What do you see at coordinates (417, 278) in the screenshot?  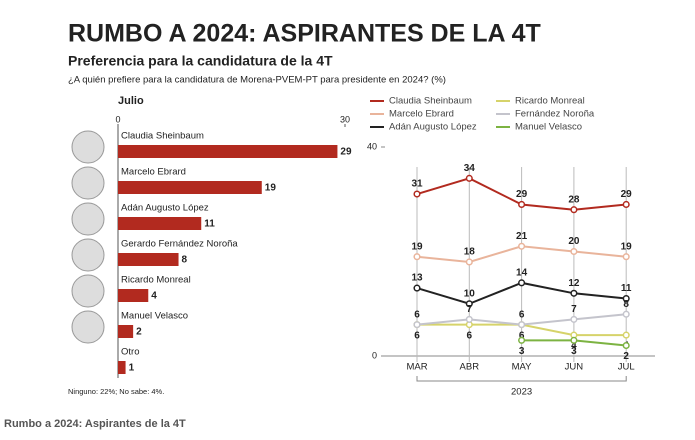 I see `value-label: 13` at bounding box center [417, 278].